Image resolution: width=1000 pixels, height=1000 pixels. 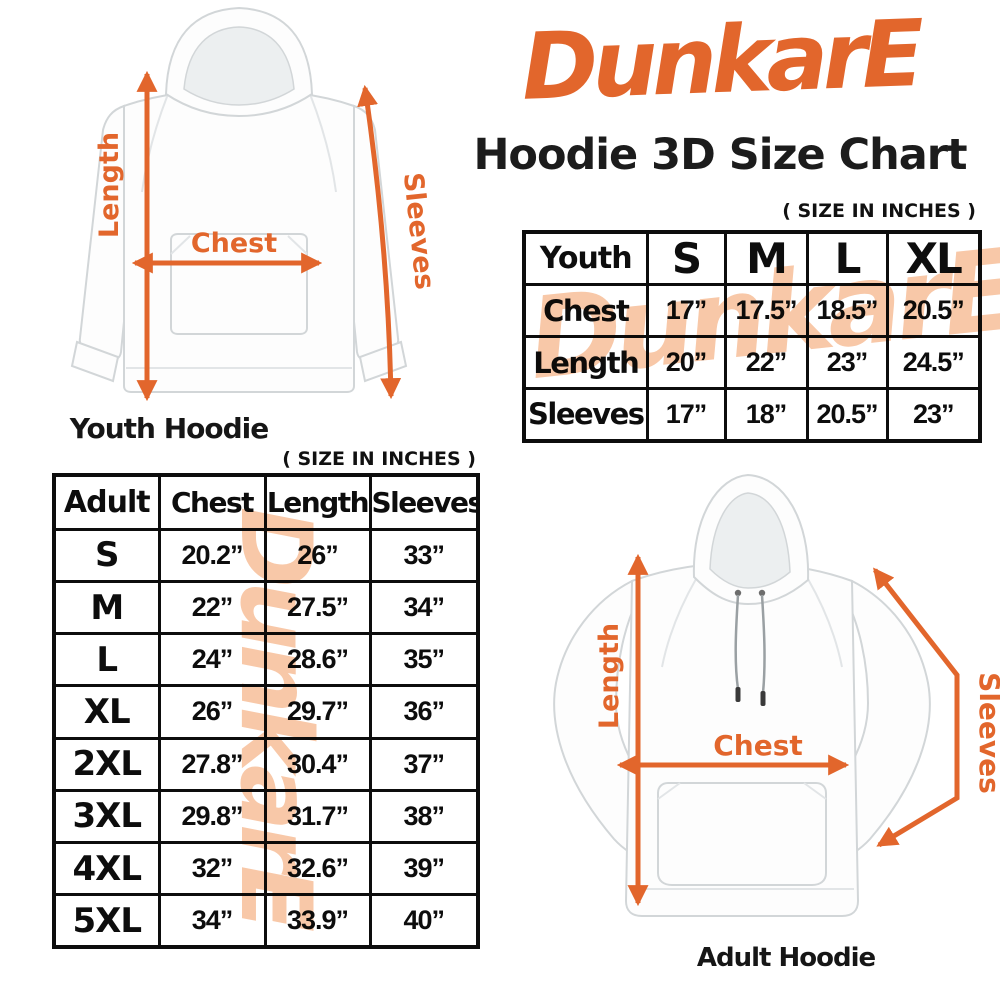 I want to click on adult-right-aglet, so click(x=763, y=698).